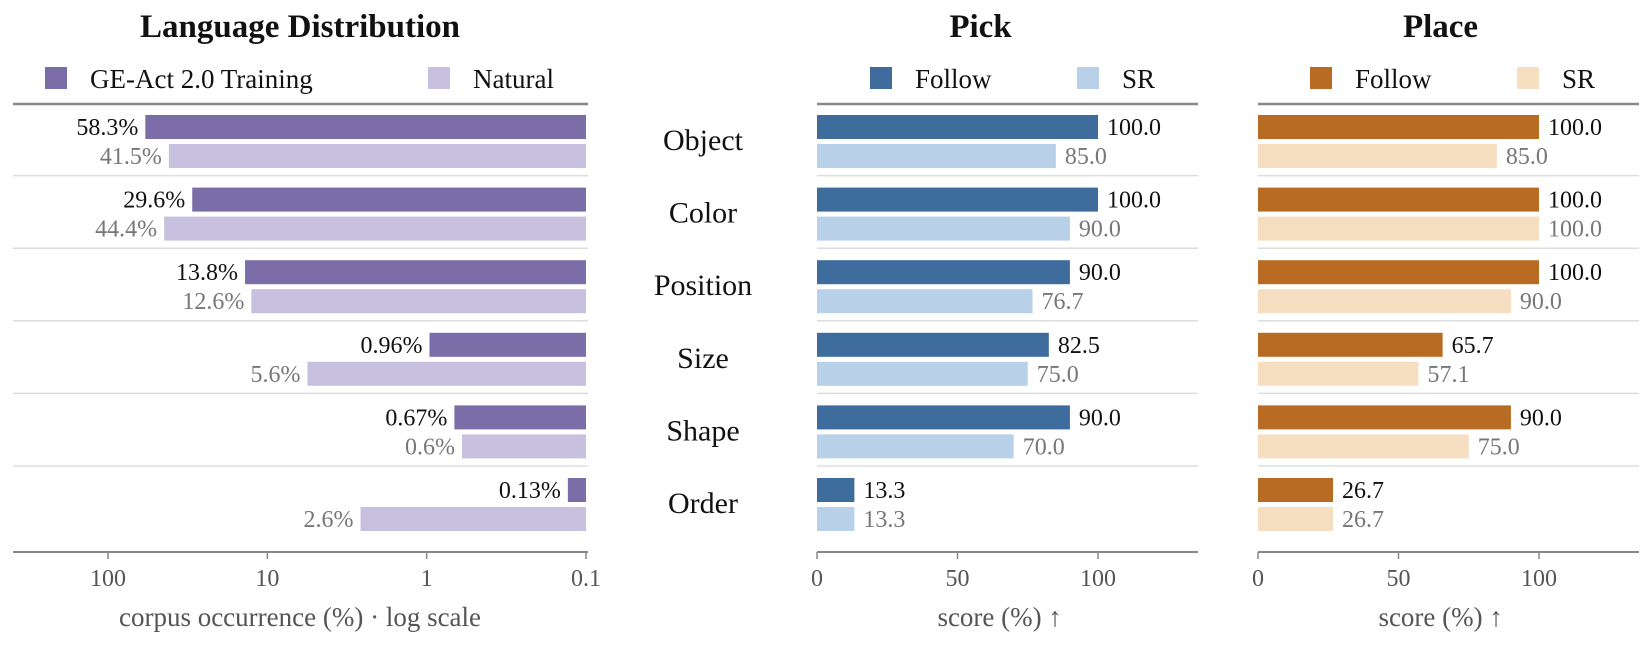 The width and height of the screenshot is (1643, 652). I want to click on bar-value-label: 82.5, so click(1079, 346).